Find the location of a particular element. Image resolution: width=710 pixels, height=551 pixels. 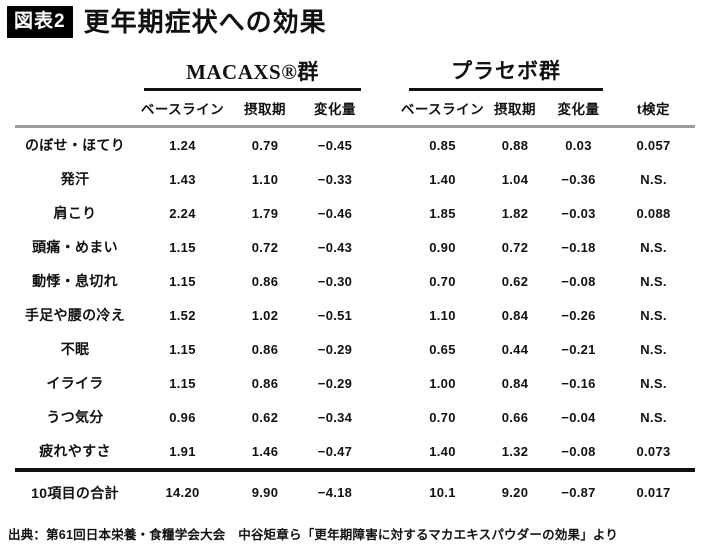

cell-value: 0.72 is located at coordinates (515, 247).